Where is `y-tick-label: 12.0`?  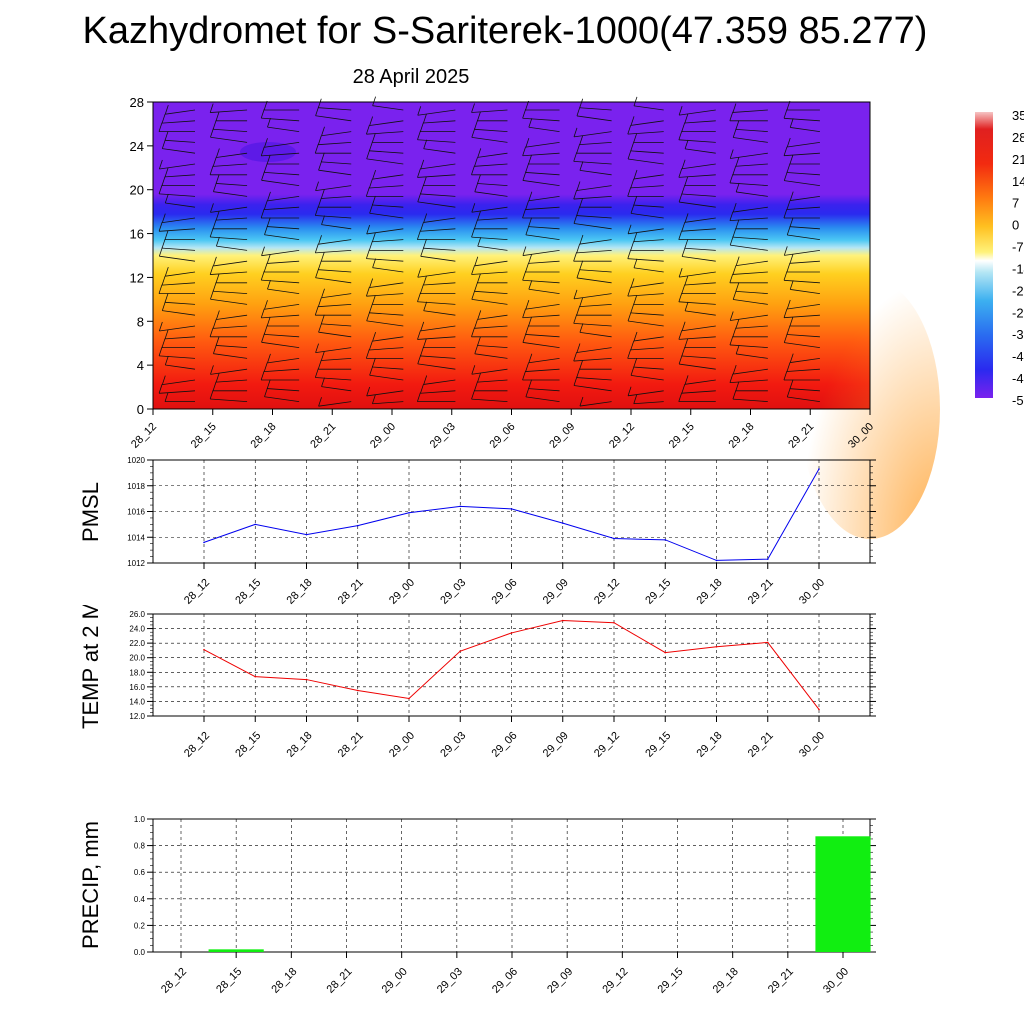
y-tick-label: 12.0 is located at coordinates (137, 716).